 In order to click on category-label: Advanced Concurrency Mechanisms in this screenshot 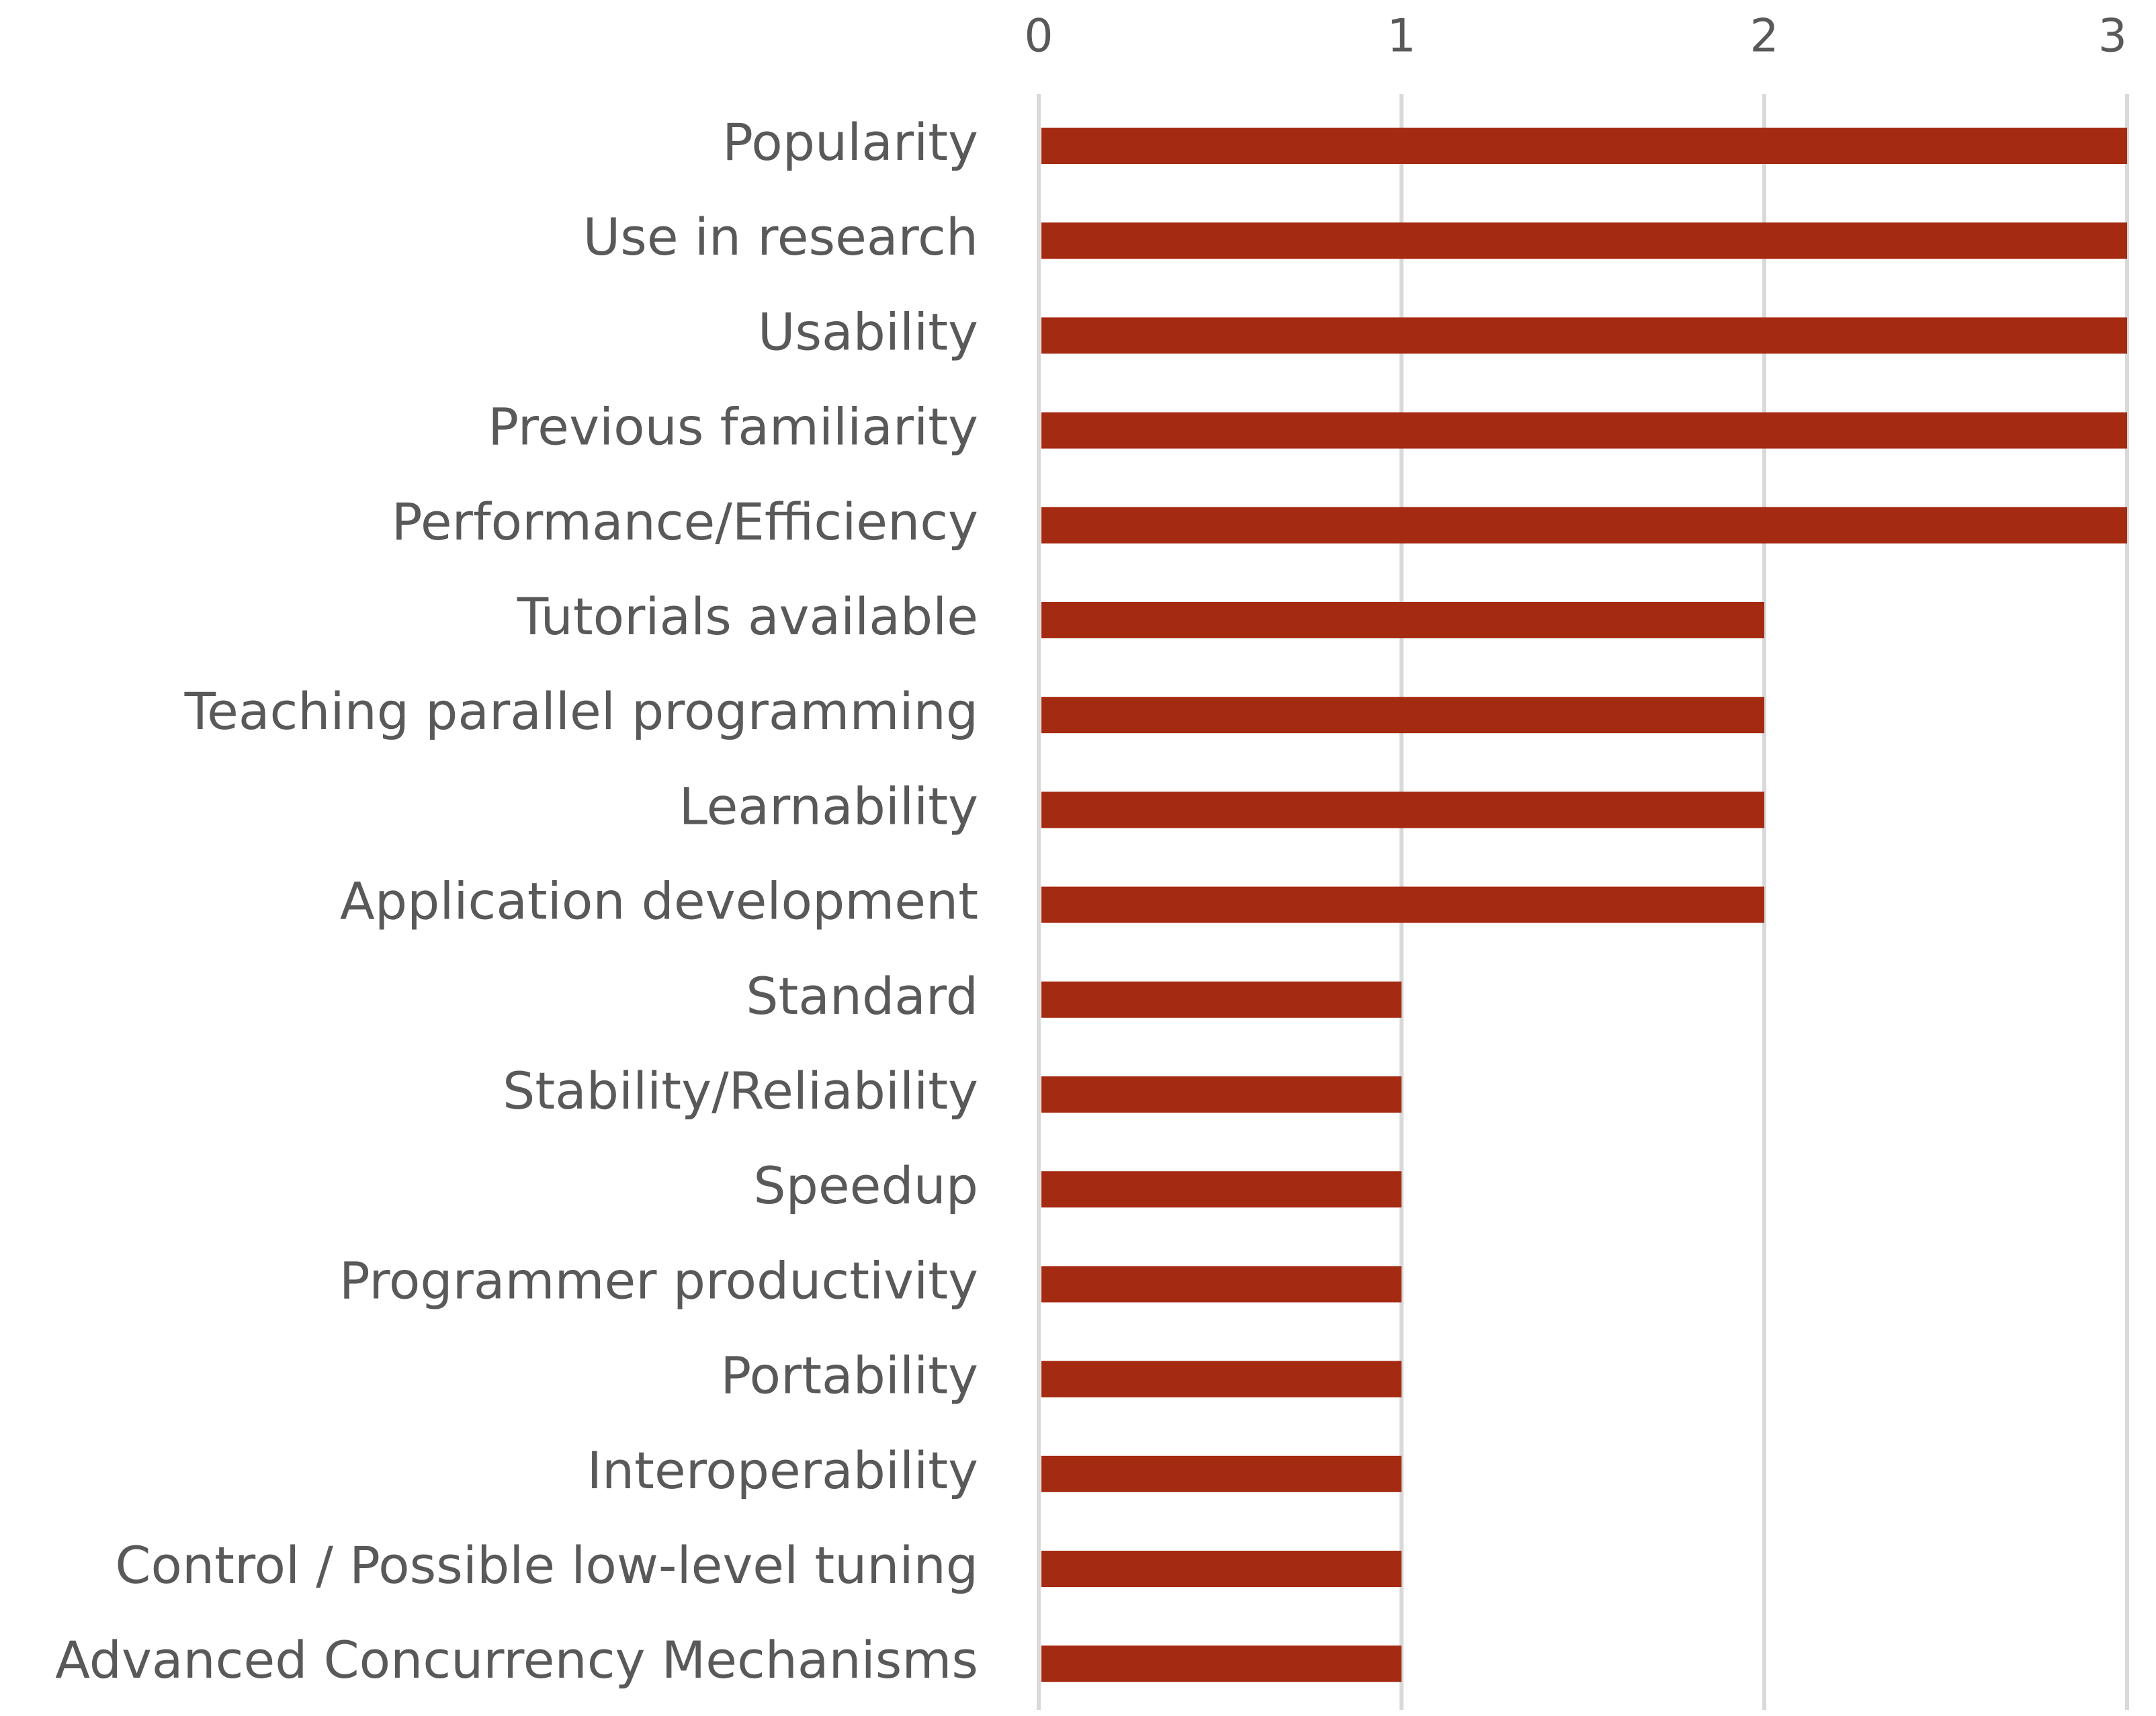, I will do `click(516, 1660)`.